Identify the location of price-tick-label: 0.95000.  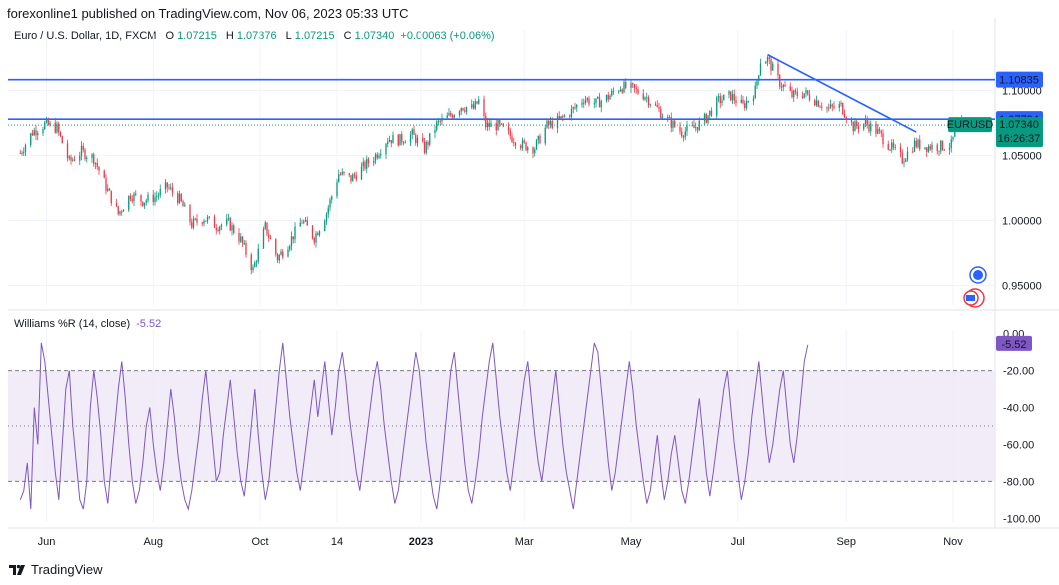
(1022, 287).